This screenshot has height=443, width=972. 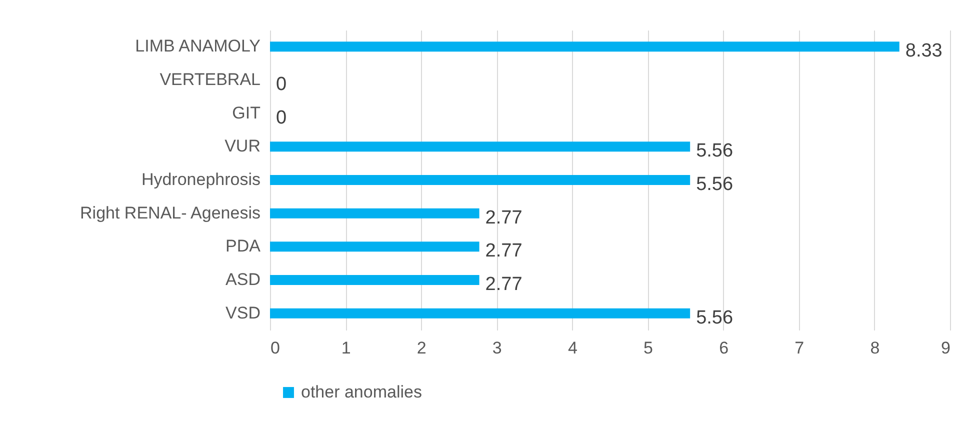 I want to click on y-tick-label: PDA, so click(x=244, y=246).